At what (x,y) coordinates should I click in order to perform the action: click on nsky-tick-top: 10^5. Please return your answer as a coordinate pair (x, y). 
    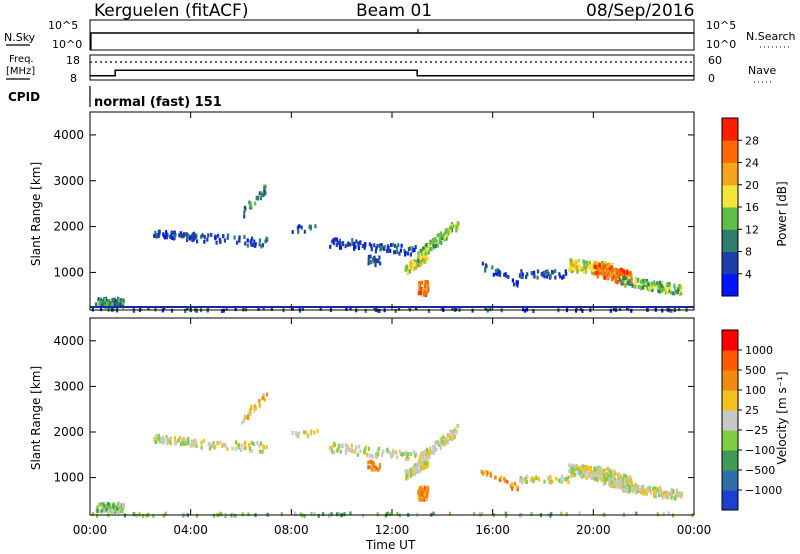
    Looking at the image, I should click on (63, 25).